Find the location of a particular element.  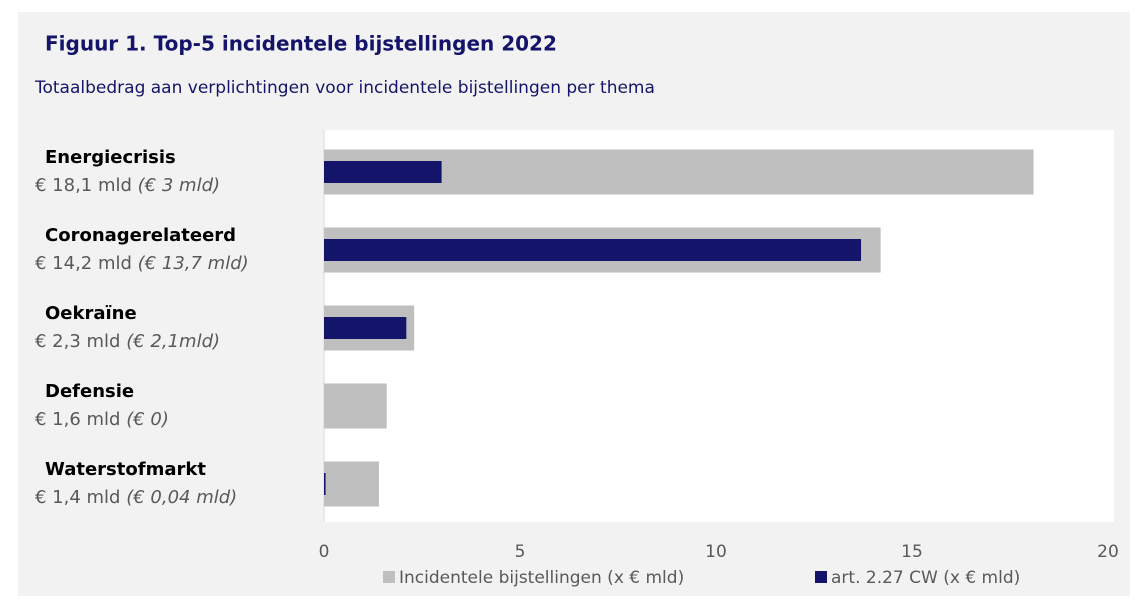

cw-amount-label: (€ 0,04 mld) is located at coordinates (181, 497).